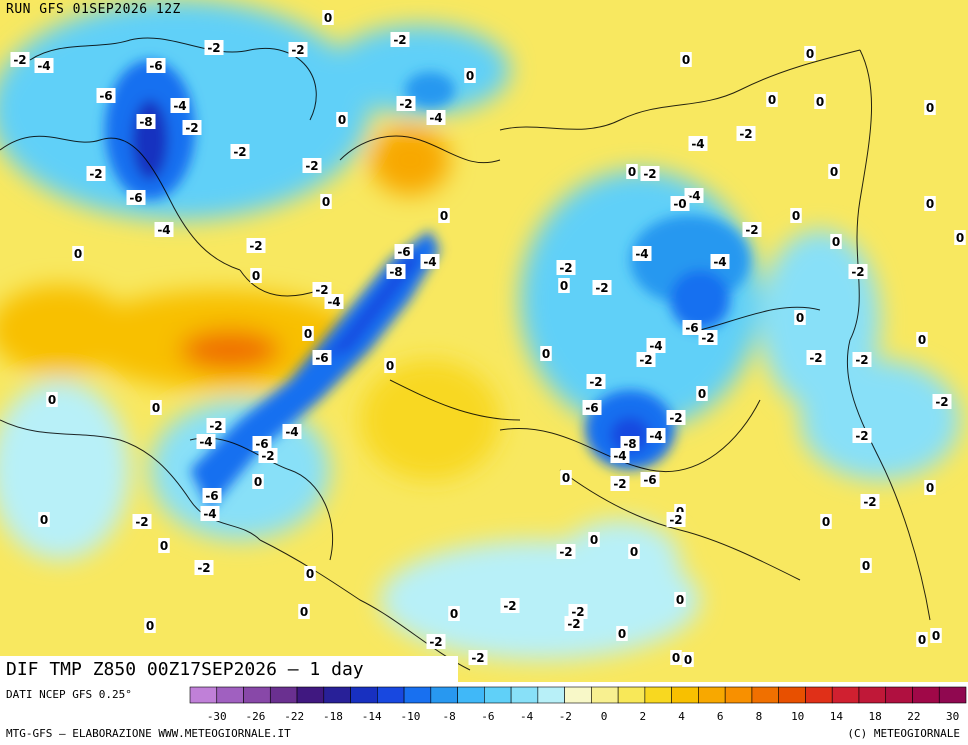 This screenshot has width=968, height=745. What do you see at coordinates (217, 716) in the screenshot?
I see `colorbar-tick-label: -30` at bounding box center [217, 716].